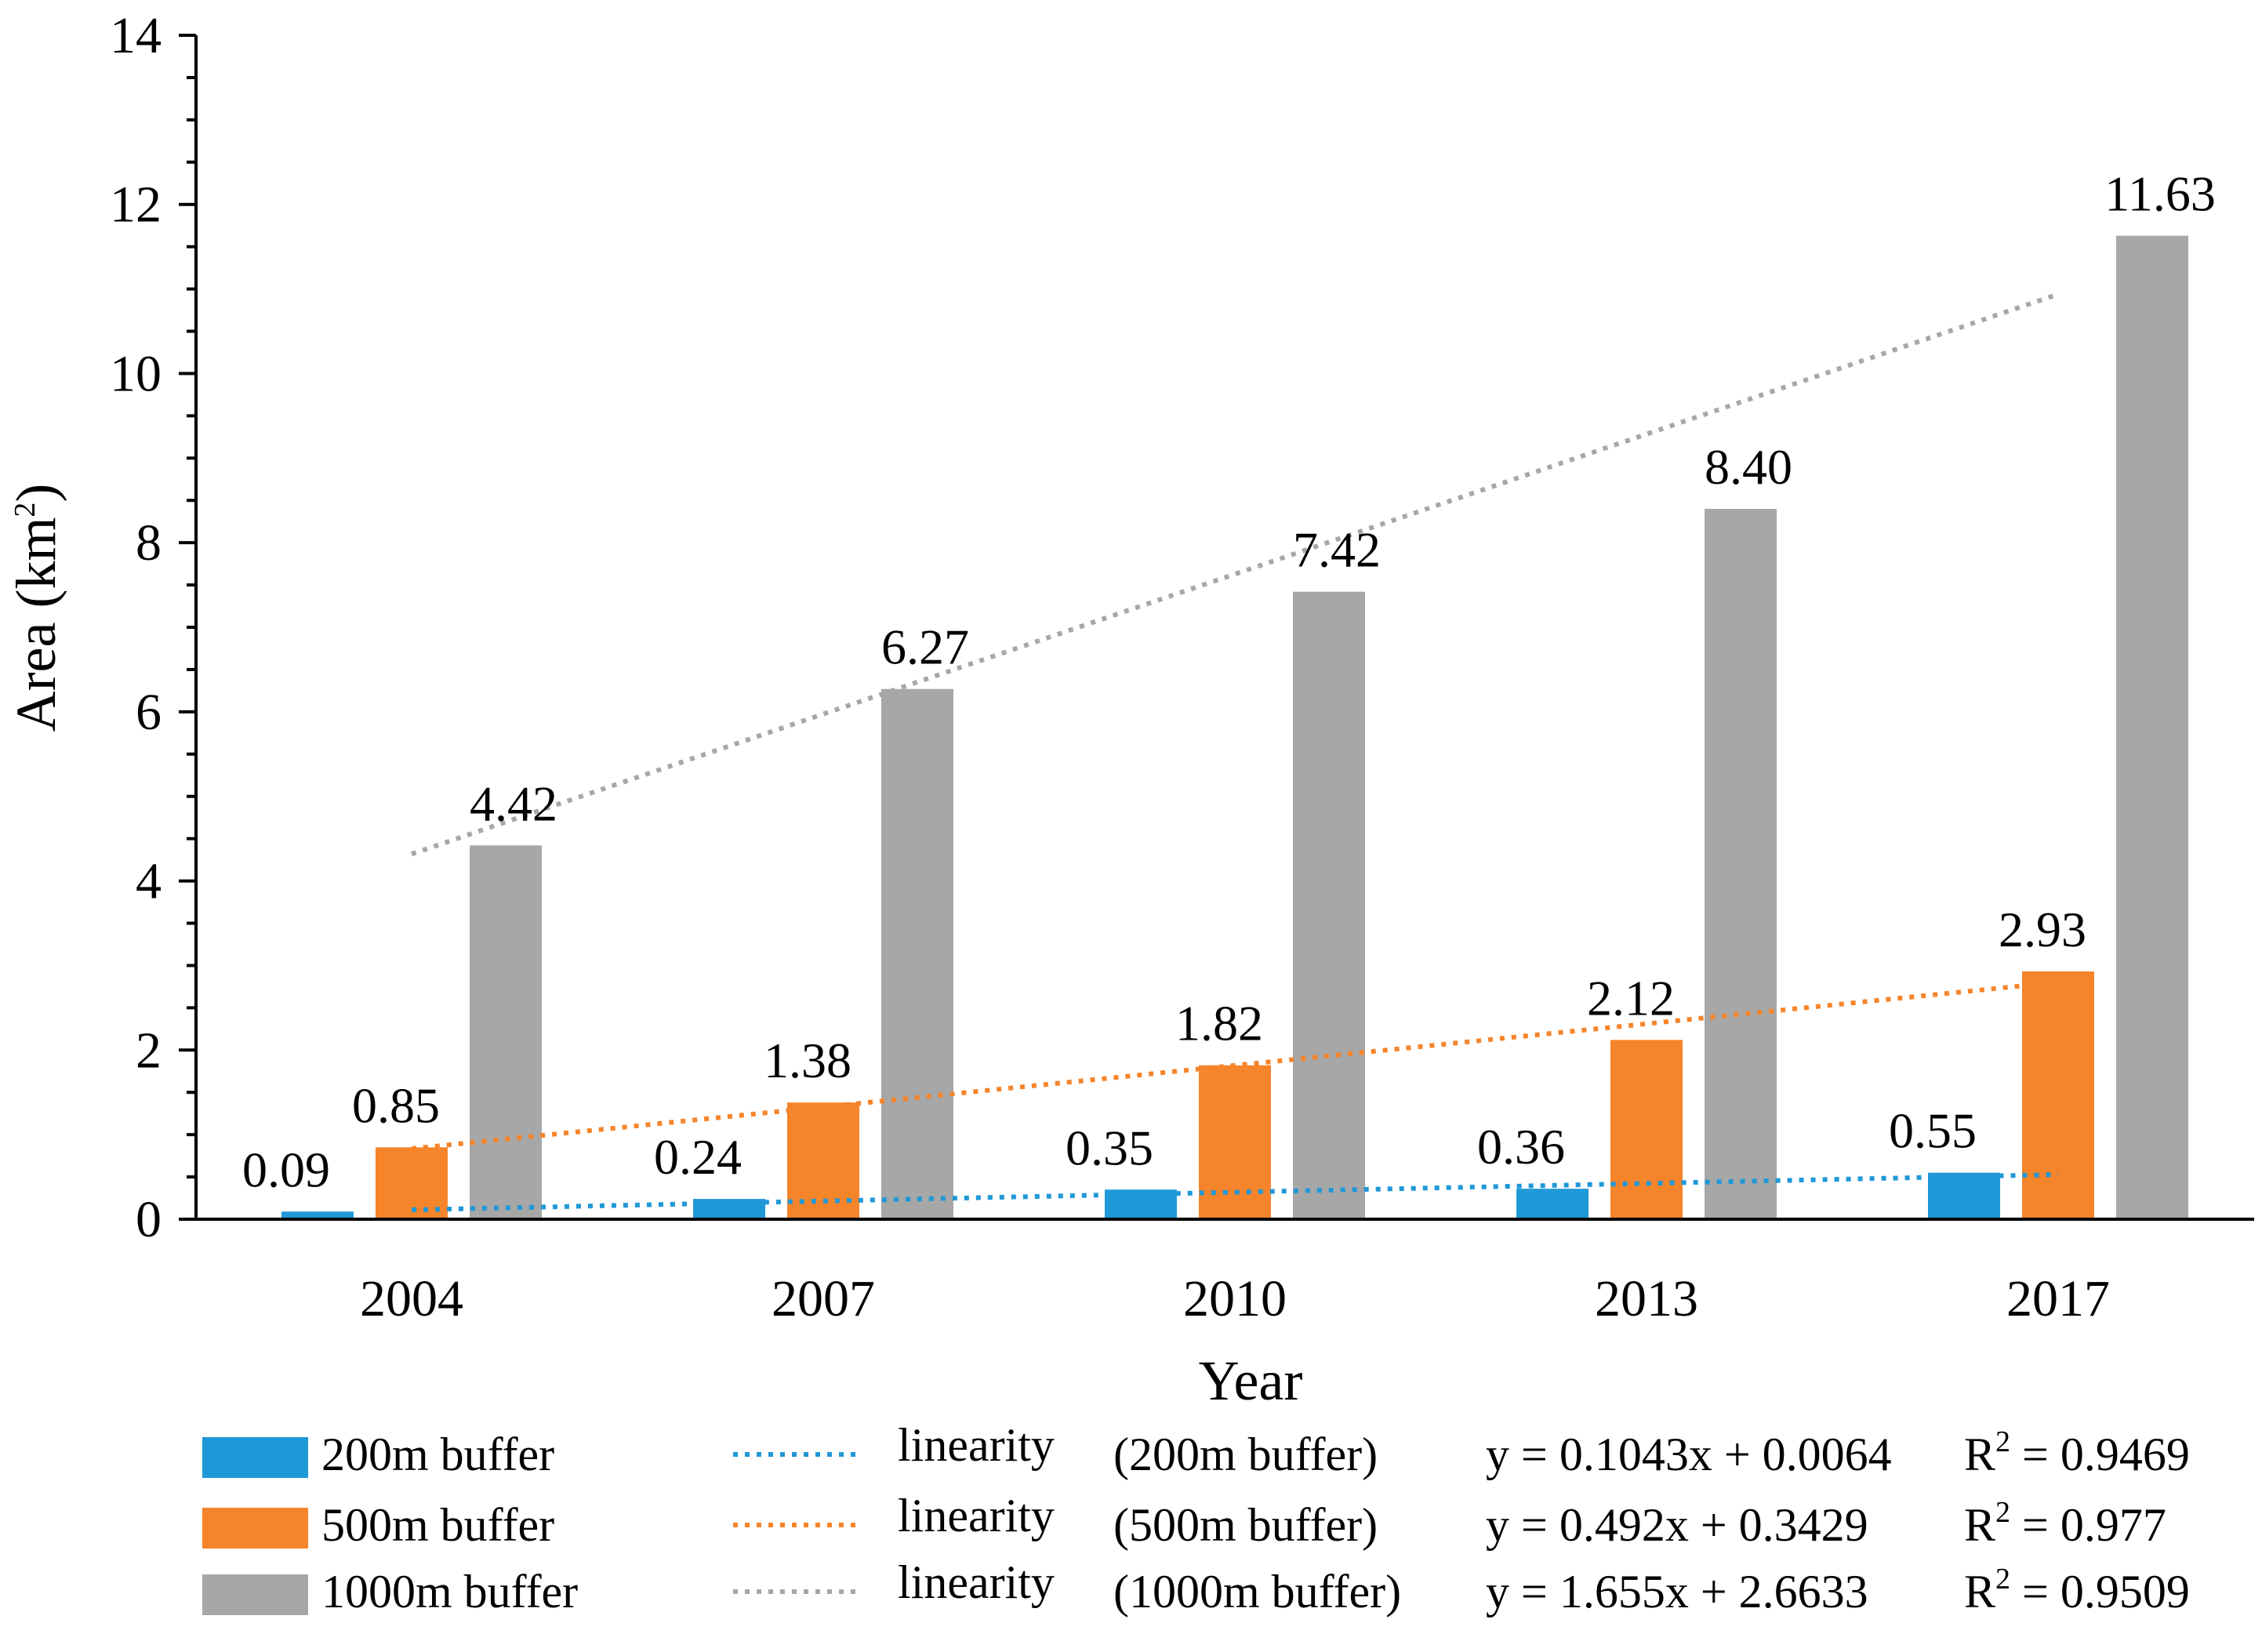 This screenshot has width=2262, height=1652. What do you see at coordinates (136, 35) in the screenshot?
I see `y-tick-label-14: 14` at bounding box center [136, 35].